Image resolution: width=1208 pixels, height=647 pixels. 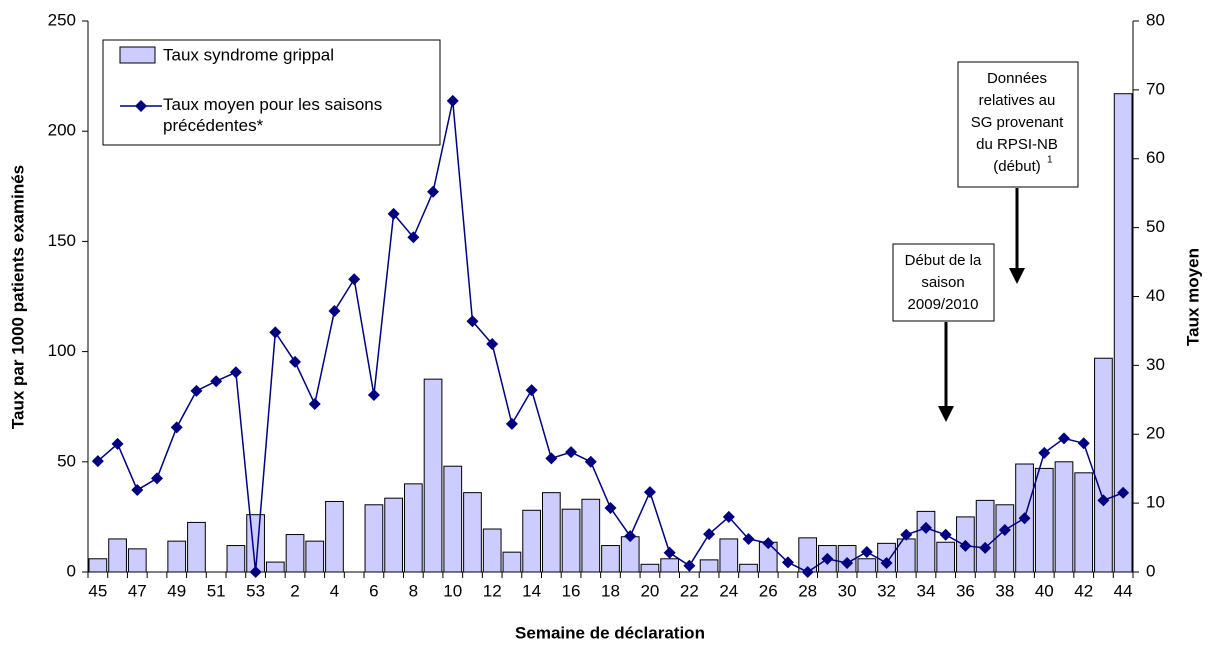 What do you see at coordinates (610, 590) in the screenshot?
I see `x-tick-label: 18` at bounding box center [610, 590].